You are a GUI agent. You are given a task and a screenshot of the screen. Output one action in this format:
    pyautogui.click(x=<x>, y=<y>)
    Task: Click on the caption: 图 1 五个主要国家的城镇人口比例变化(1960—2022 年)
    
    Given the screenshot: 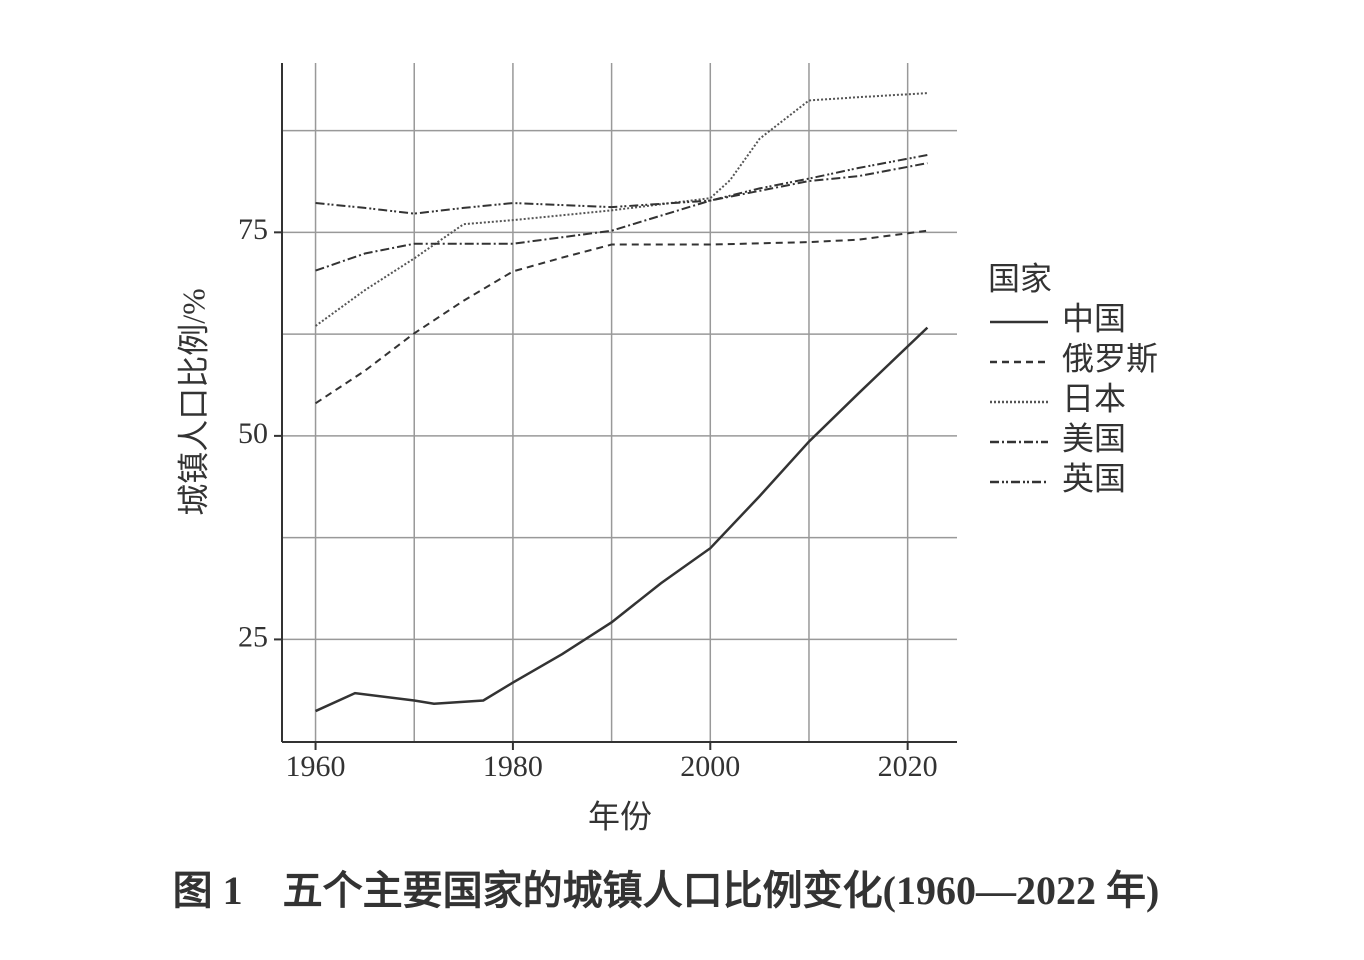 What is the action you would take?
    pyautogui.click(x=666, y=890)
    